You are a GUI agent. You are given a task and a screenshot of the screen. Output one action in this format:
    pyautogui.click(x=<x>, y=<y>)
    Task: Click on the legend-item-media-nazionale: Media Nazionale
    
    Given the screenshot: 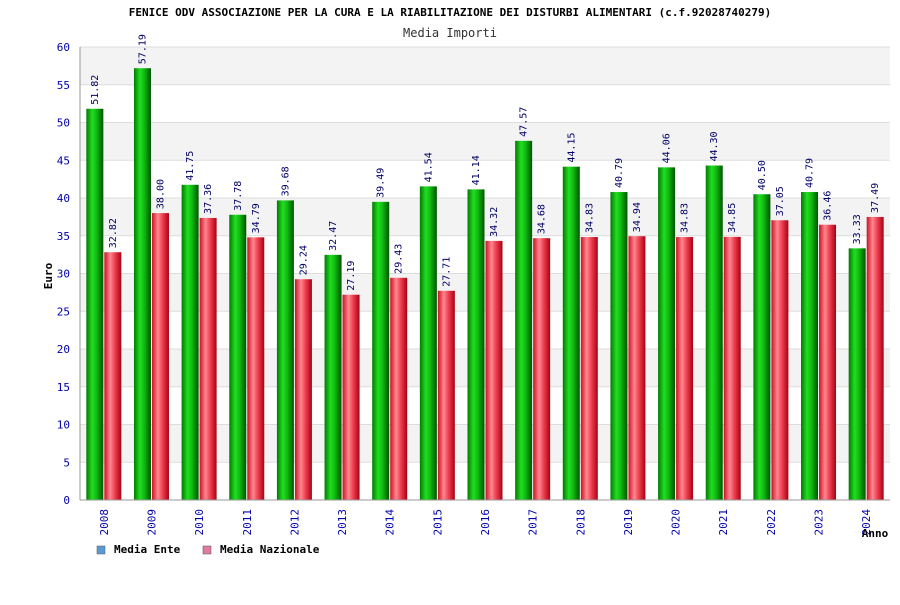 What is the action you would take?
    pyautogui.click(x=261, y=549)
    